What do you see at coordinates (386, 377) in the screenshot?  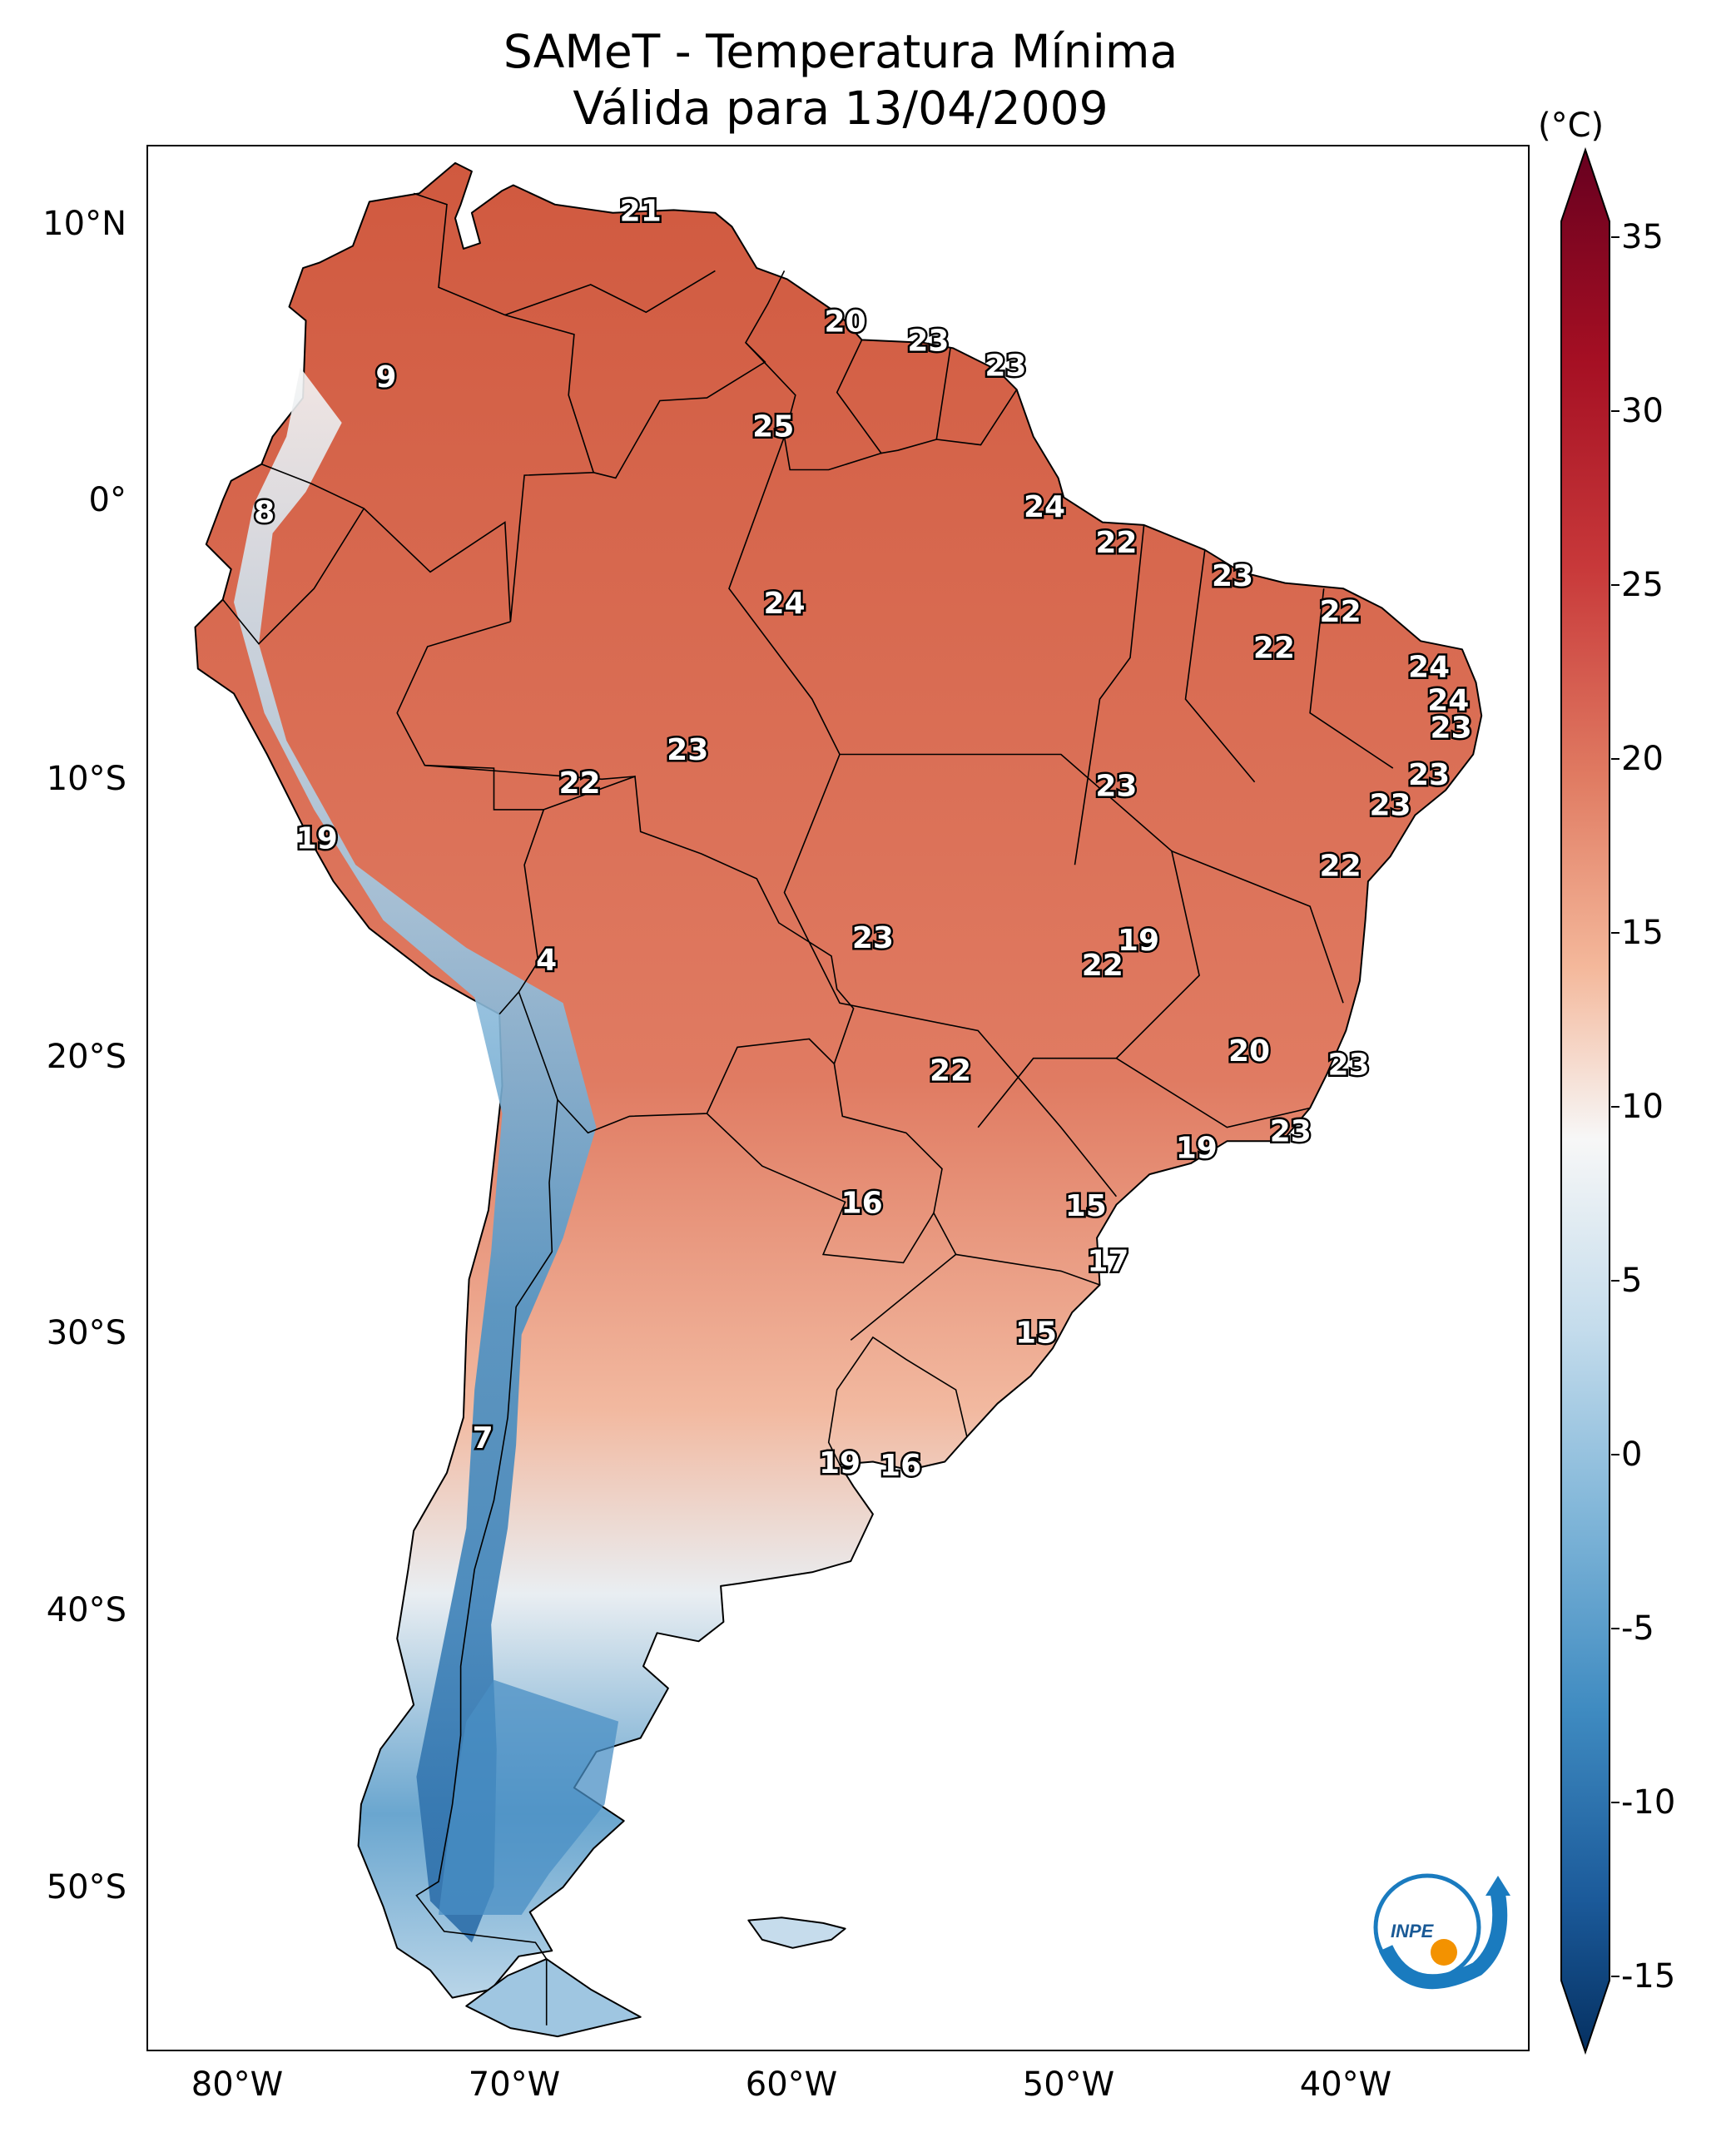 I see `temperature-value-label: 9` at bounding box center [386, 377].